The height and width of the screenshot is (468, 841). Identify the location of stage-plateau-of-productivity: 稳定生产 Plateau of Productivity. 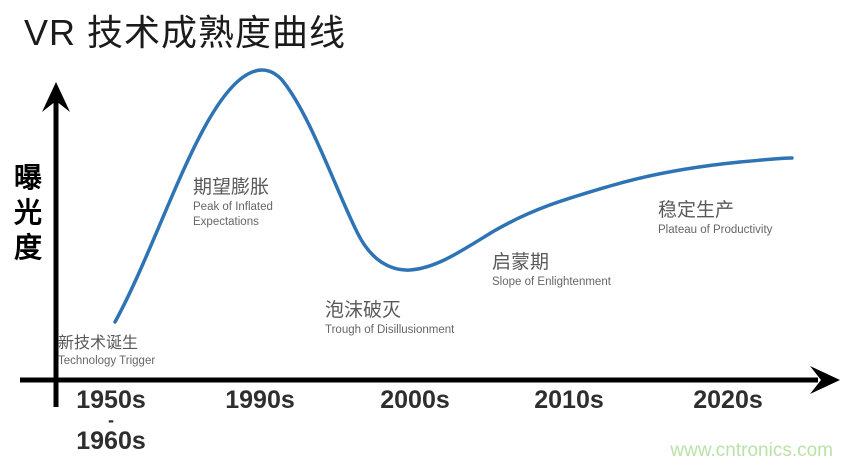
(743, 218).